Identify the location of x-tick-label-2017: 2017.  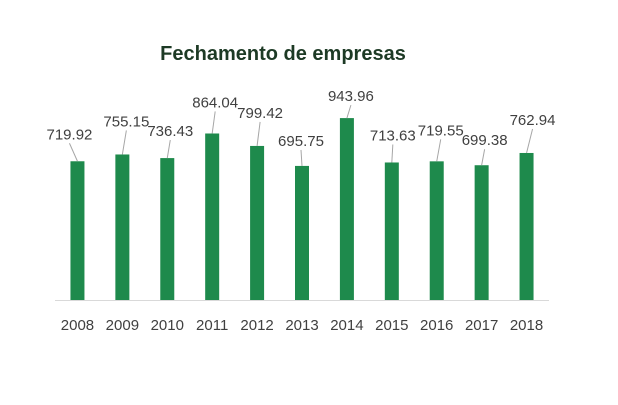
(481, 325).